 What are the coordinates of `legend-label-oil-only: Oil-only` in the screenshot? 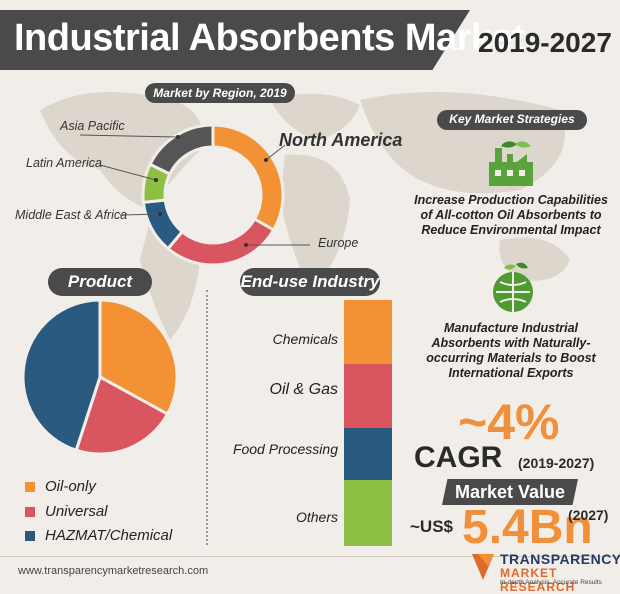 It's located at (70, 486).